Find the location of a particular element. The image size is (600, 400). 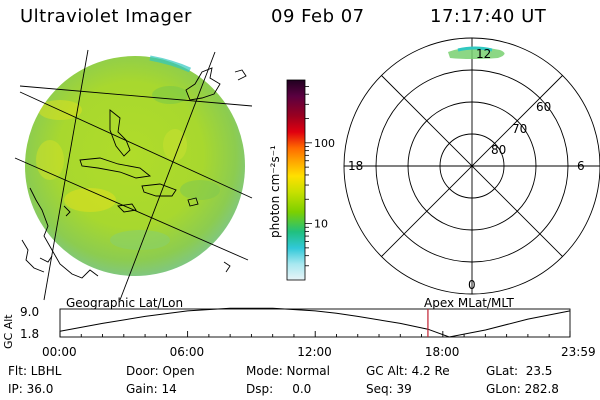

timeline-x-tick-label: 18:00 is located at coordinates (442, 352).